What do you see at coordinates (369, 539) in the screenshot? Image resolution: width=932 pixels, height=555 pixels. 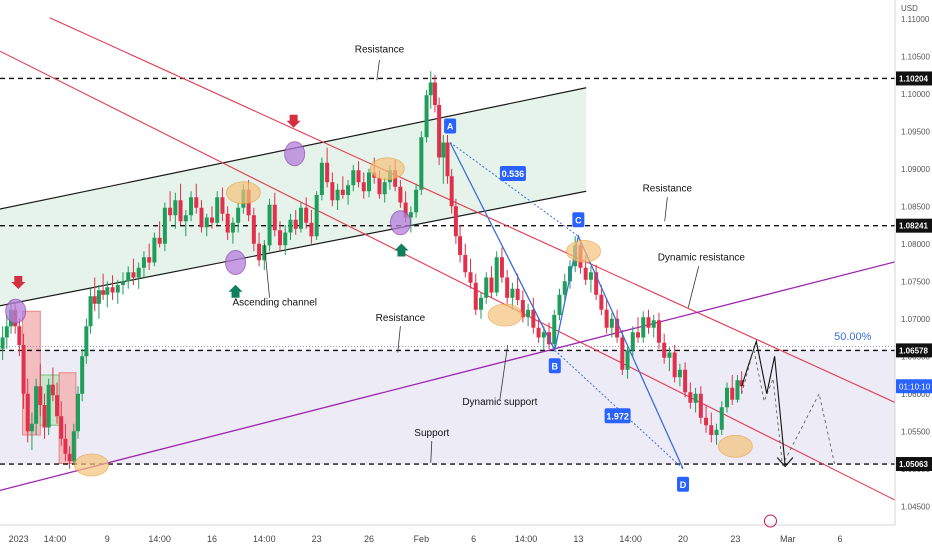 I see `time-tick-label: 26` at bounding box center [369, 539].